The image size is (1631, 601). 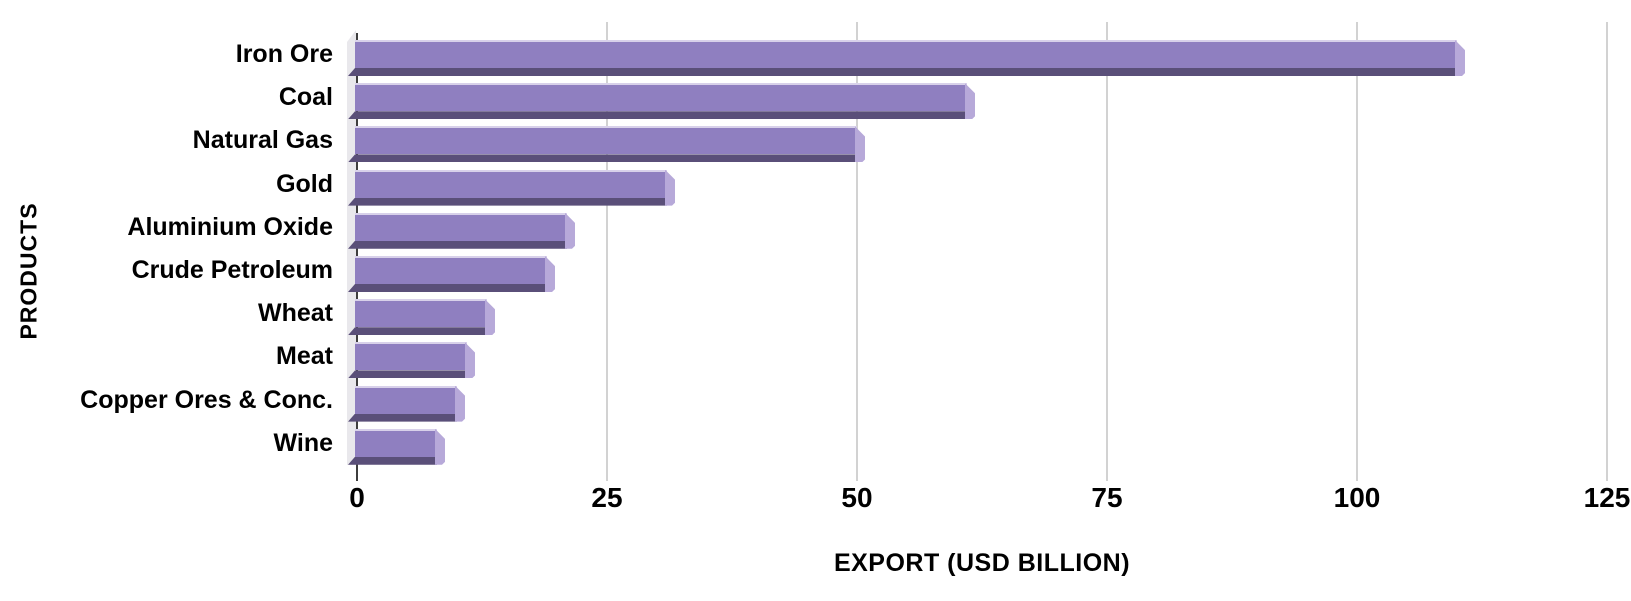 What do you see at coordinates (206, 399) in the screenshot?
I see `category-label: Copper Ores & Conc.` at bounding box center [206, 399].